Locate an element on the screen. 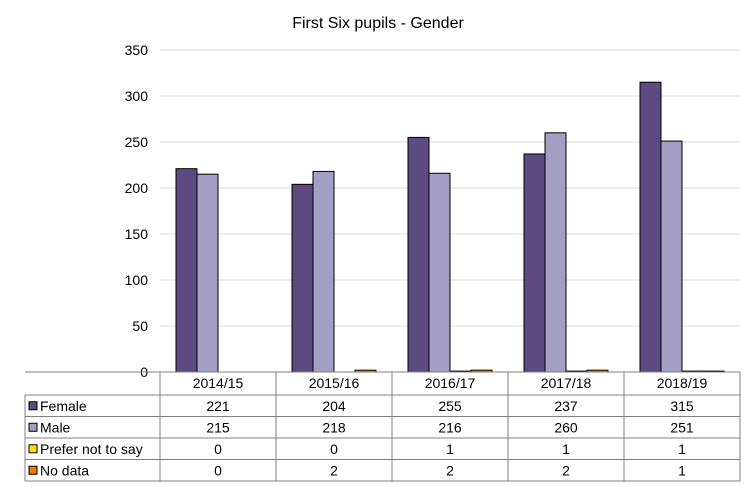 This screenshot has width=756, height=492. data-label: 255 is located at coordinates (450, 406).